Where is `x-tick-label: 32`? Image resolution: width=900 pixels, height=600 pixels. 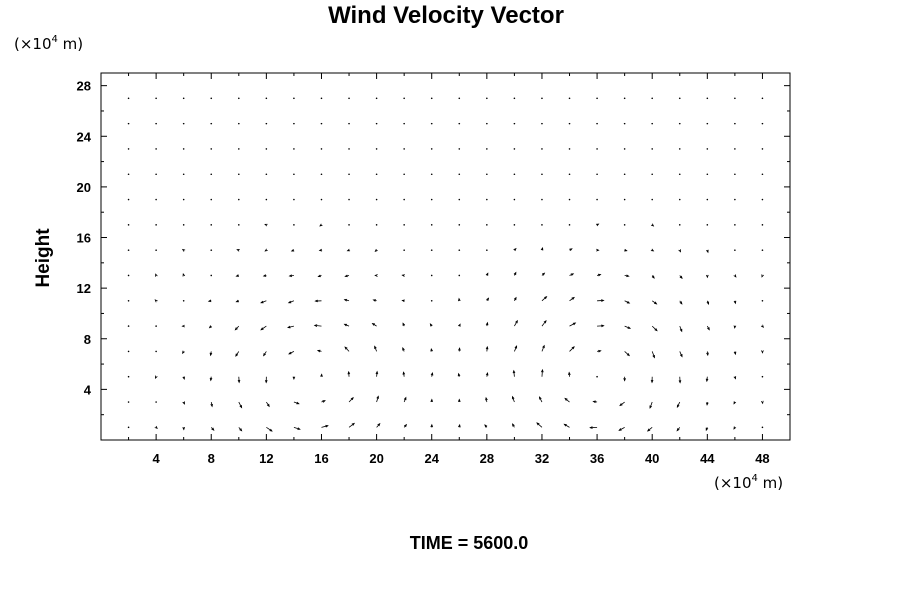 x-tick-label: 32 is located at coordinates (542, 458).